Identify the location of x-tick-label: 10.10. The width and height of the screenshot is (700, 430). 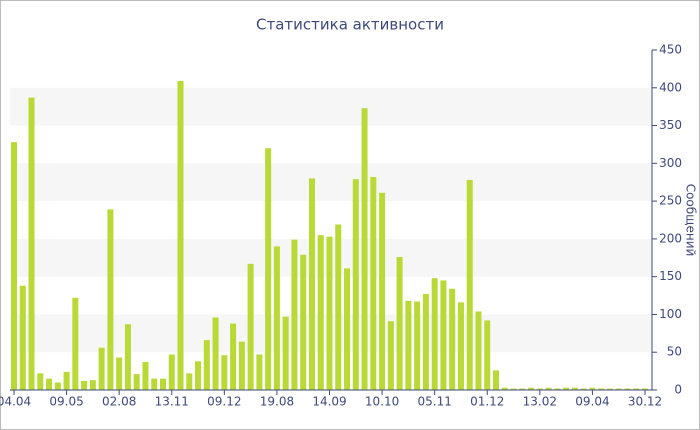
(382, 402).